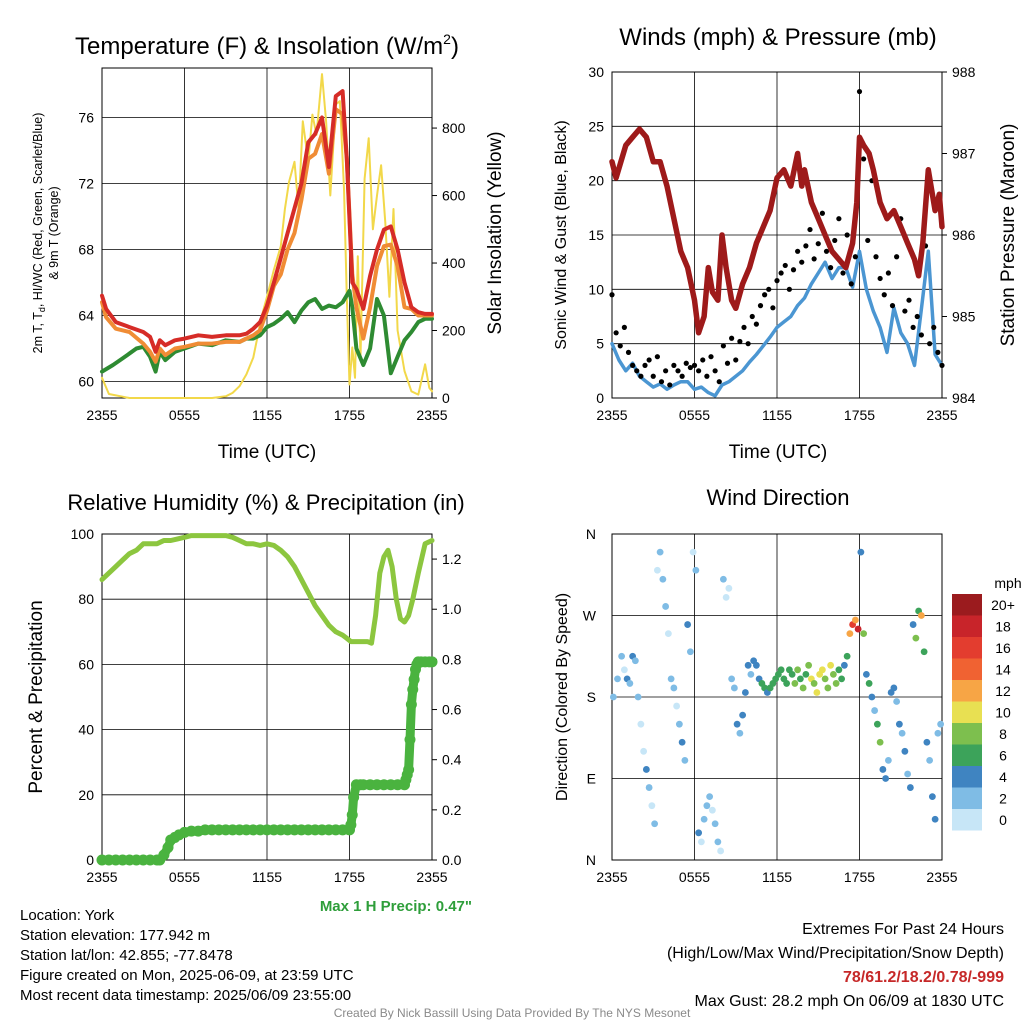 The image size is (1024, 1024). I want to click on y2-tick-label: 0, so click(446, 398).